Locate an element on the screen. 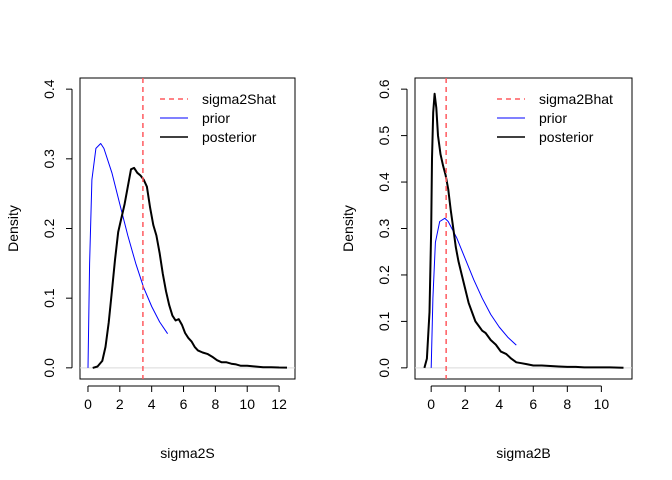  y-tick-label: 0.6 is located at coordinates (384, 89).